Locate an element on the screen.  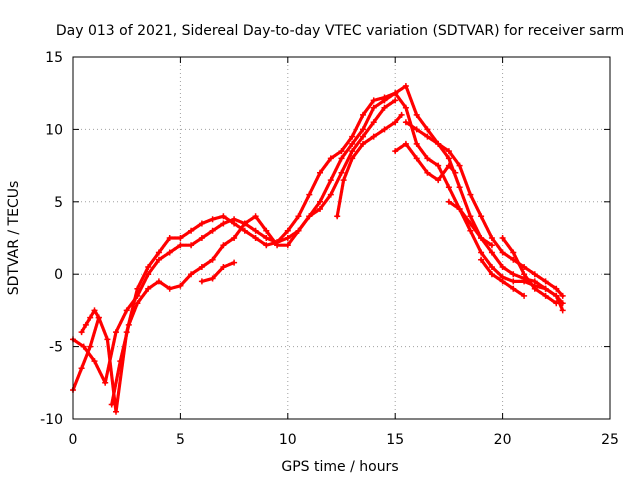
x-axis-label: GPS time / hours is located at coordinates (339, 467).